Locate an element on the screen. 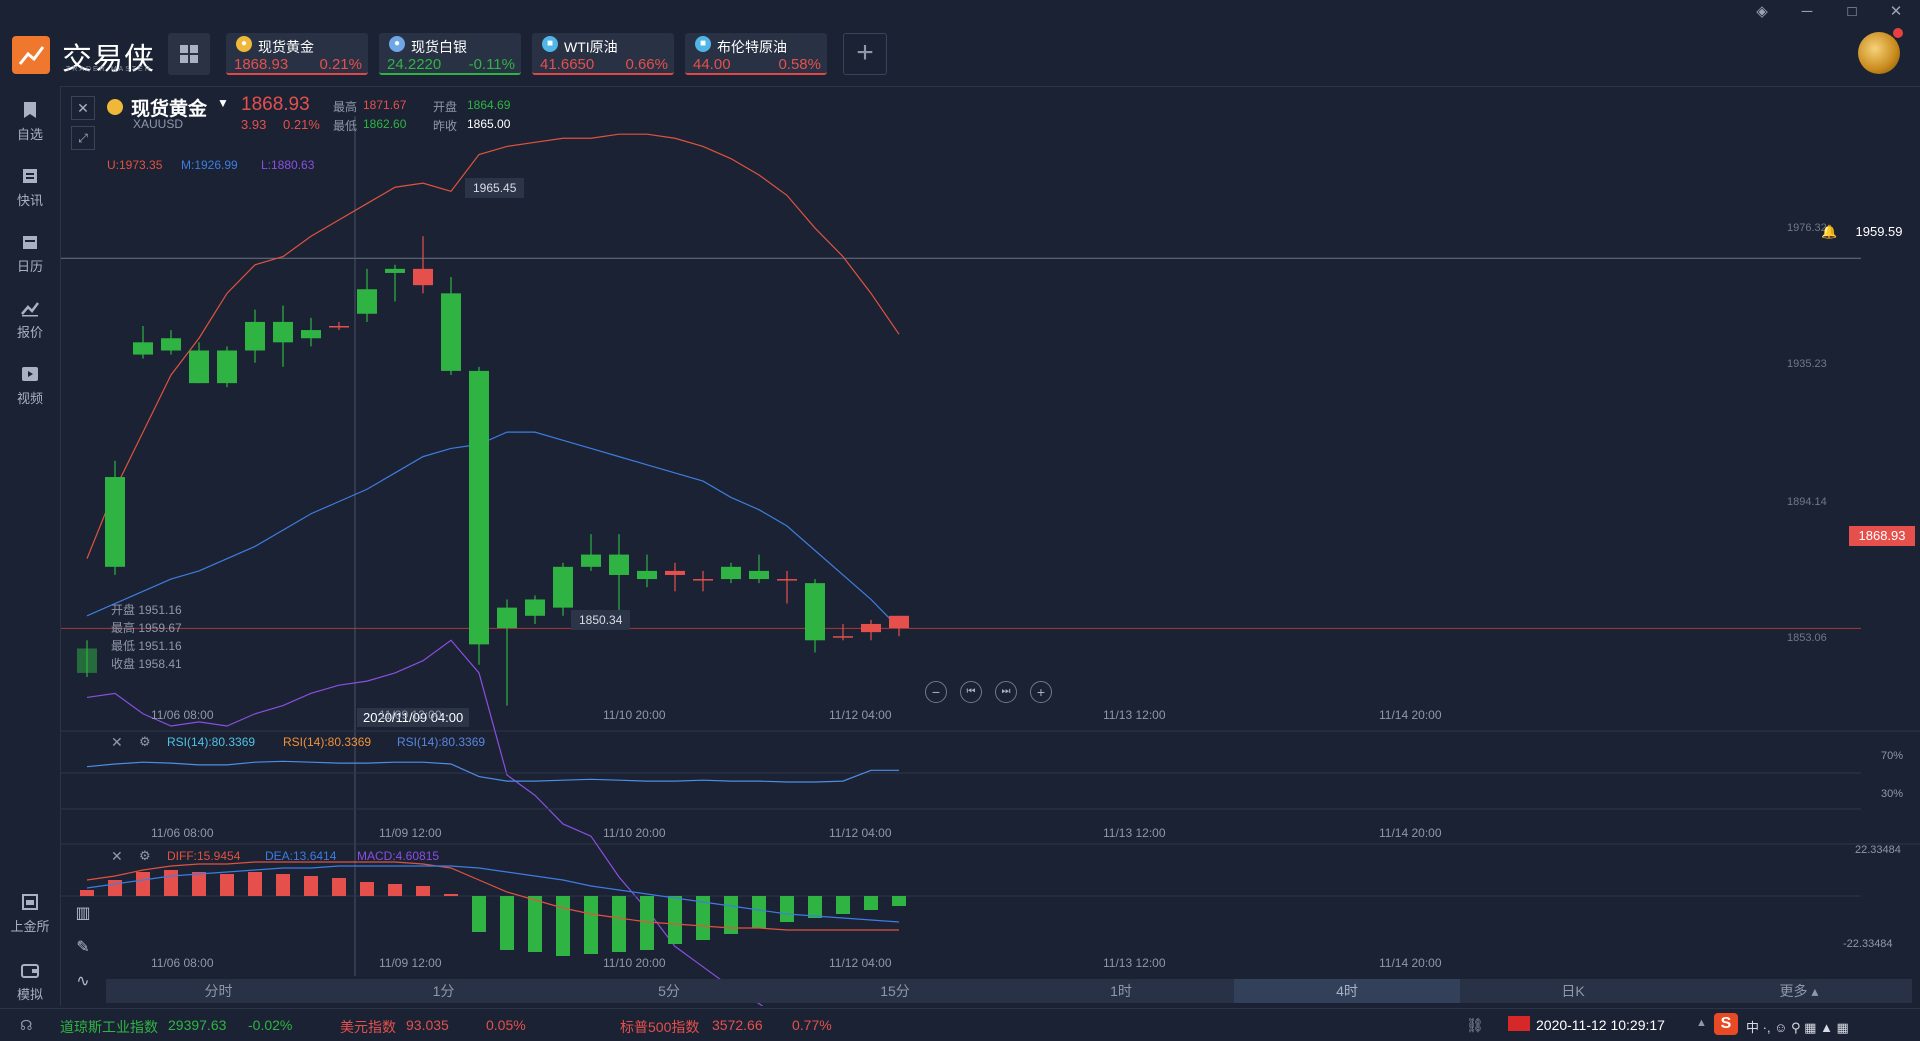  sidebar-item-calendar: 日历 is located at coordinates (30, 253).